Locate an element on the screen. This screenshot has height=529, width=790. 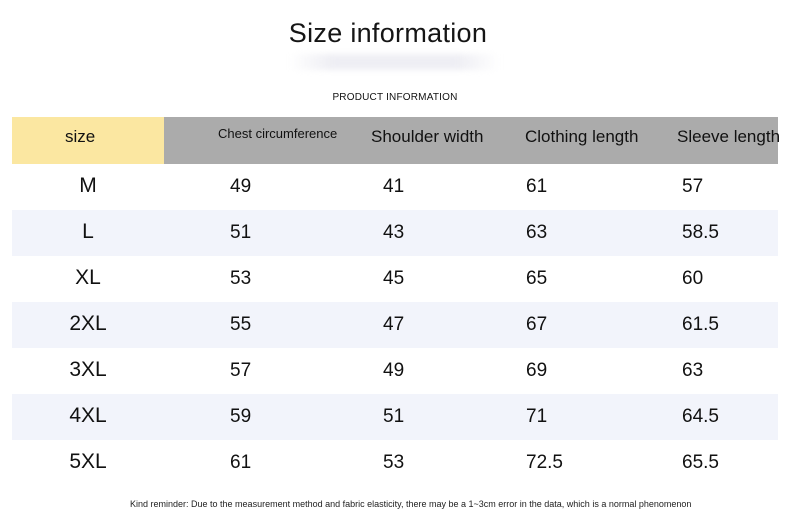
cell-chest: 49 is located at coordinates (241, 186).